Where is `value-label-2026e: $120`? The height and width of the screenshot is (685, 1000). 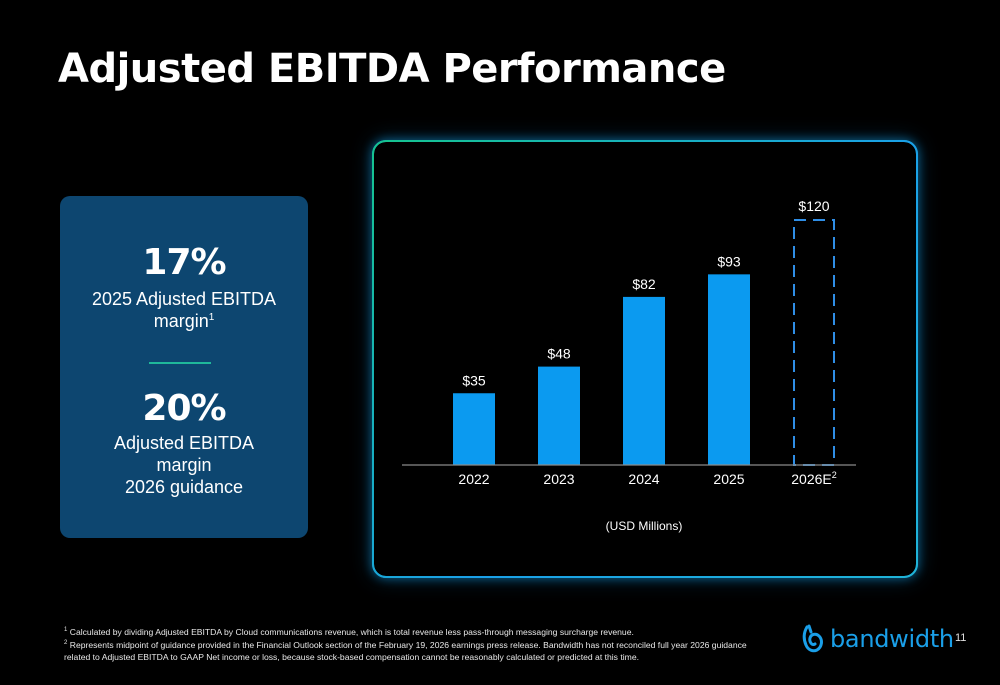
value-label-2026e: $120 is located at coordinates (813, 206).